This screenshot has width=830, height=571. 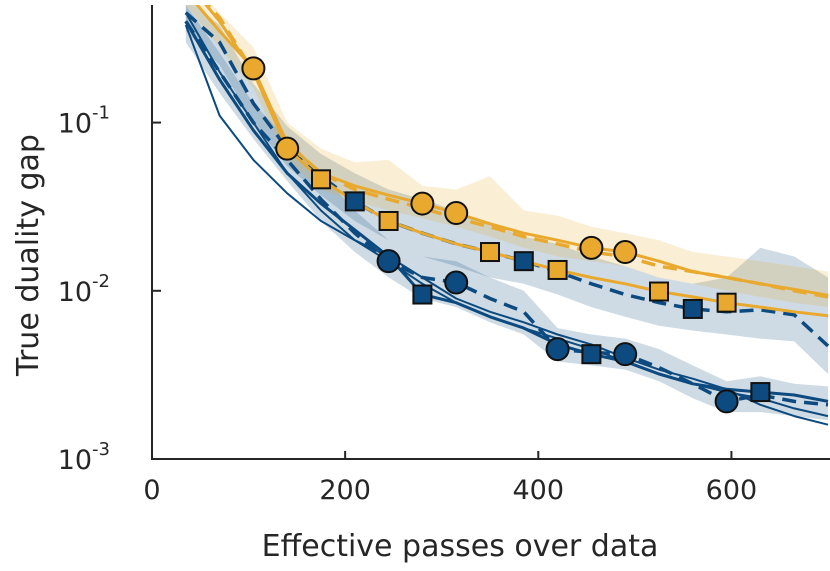 I want to click on y-tick-exponent: -2, so click(x=101, y=281).